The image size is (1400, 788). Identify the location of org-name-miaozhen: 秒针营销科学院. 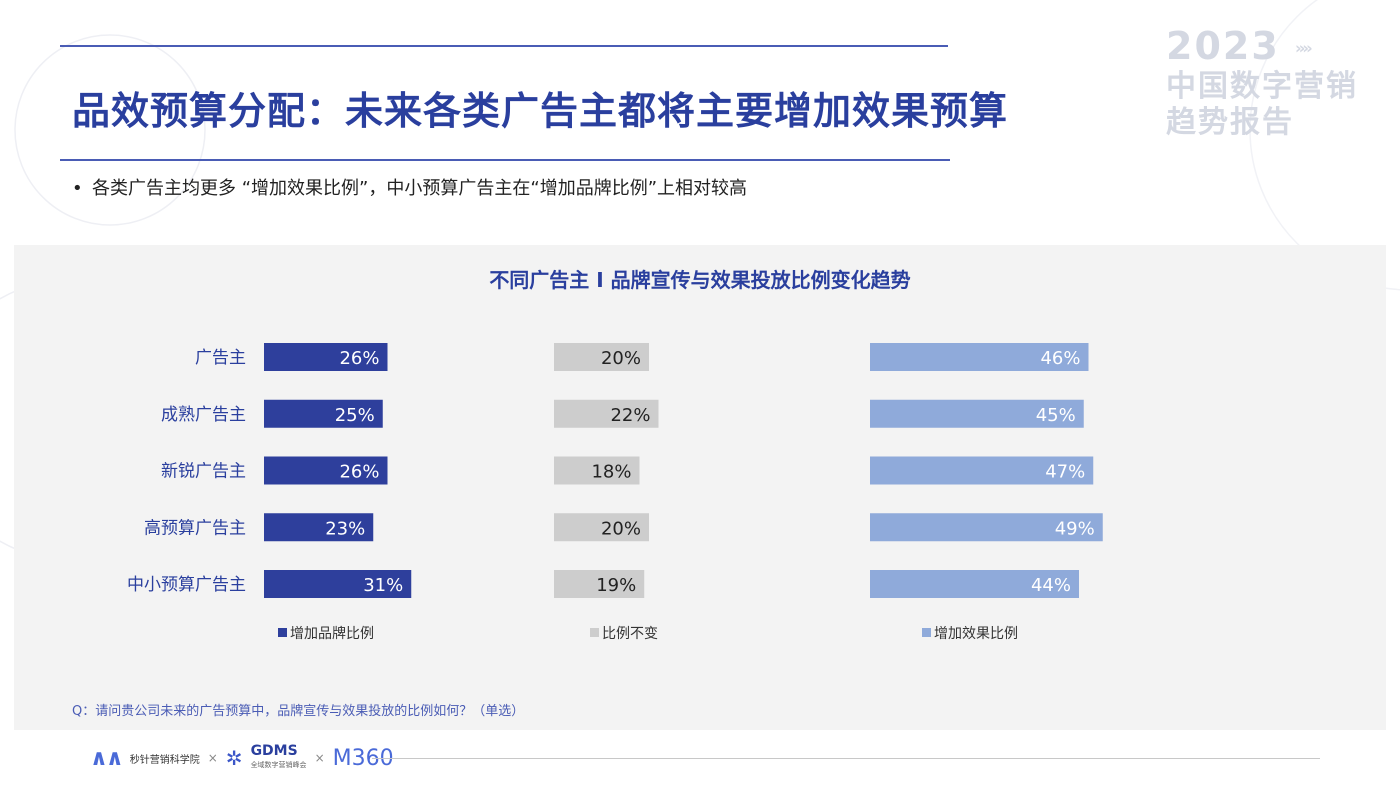
(164, 760).